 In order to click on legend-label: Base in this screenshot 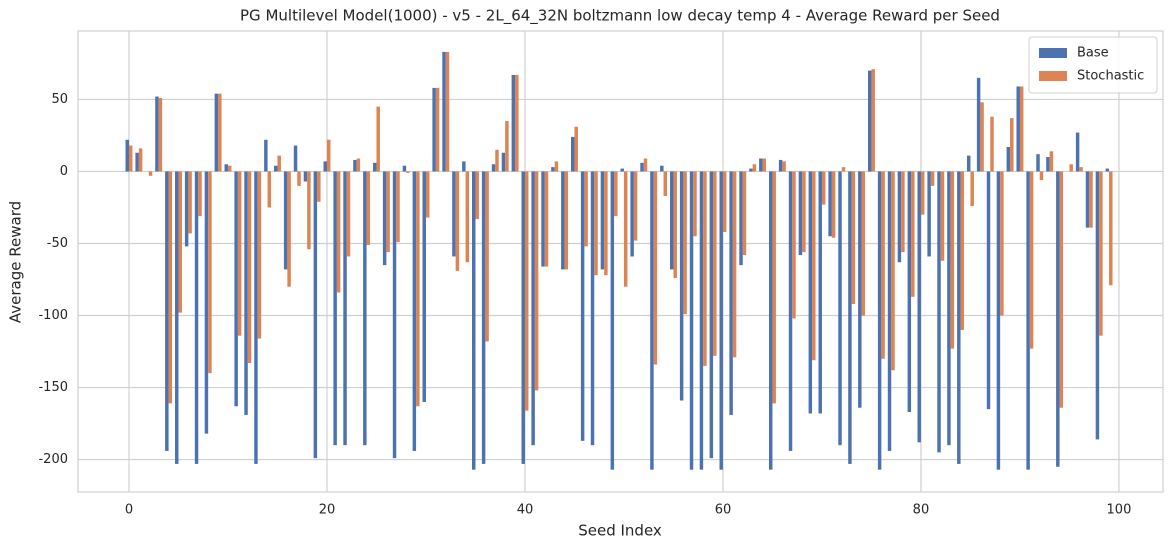, I will do `click(1093, 53)`.